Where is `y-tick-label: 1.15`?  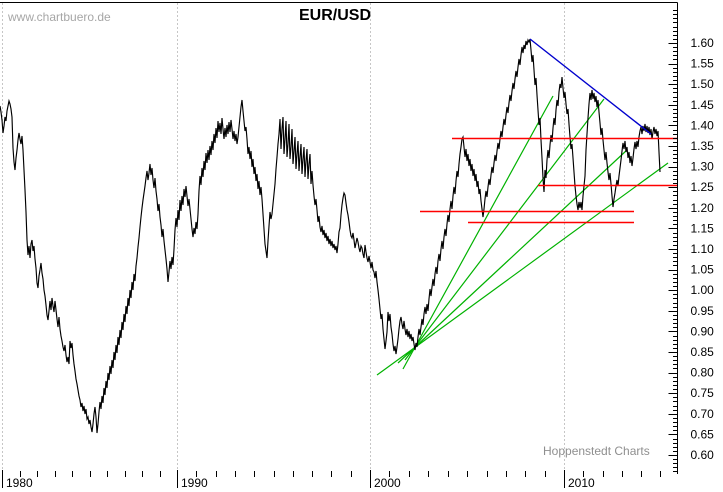
y-tick-label: 1.15 is located at coordinates (703, 228).